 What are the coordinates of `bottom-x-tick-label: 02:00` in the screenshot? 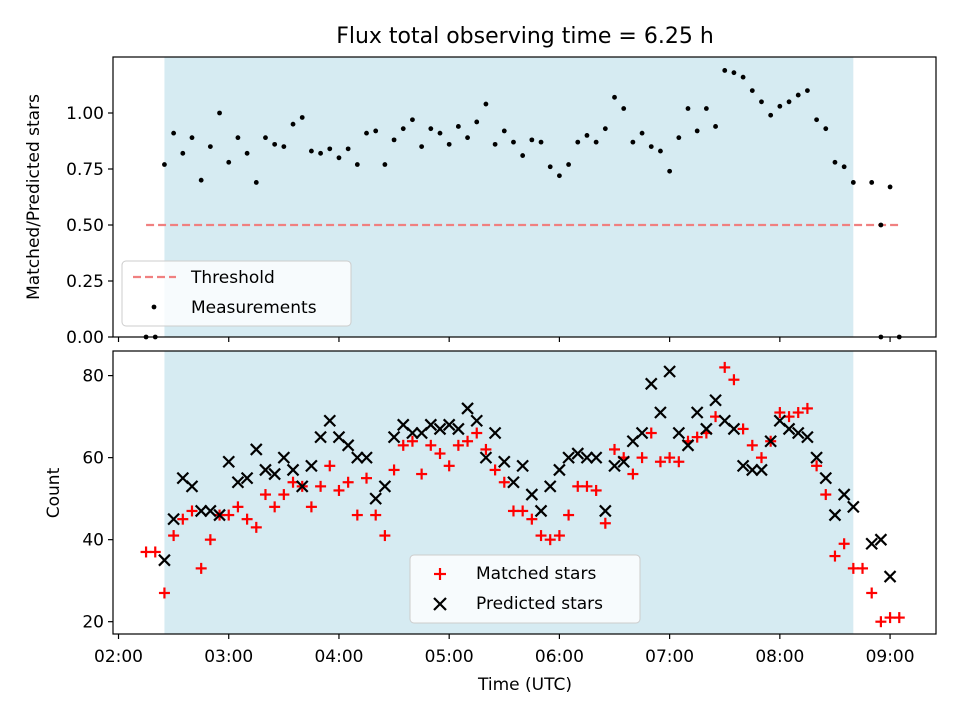 It's located at (118, 657).